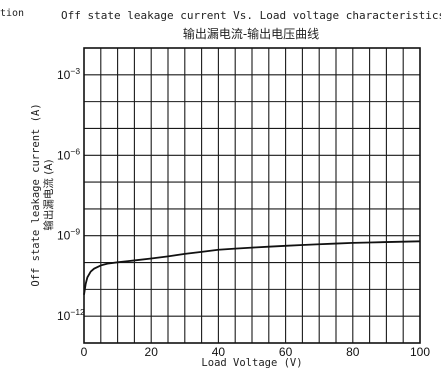 The image size is (441, 372). Describe the element at coordinates (152, 352) in the screenshot. I see `x-tick-label: 20` at that location.